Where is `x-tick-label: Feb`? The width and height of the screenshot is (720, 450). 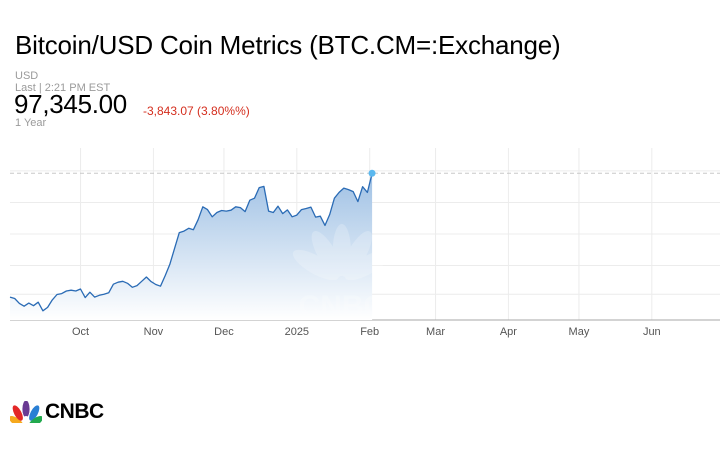 x-tick-label: Feb is located at coordinates (369, 332).